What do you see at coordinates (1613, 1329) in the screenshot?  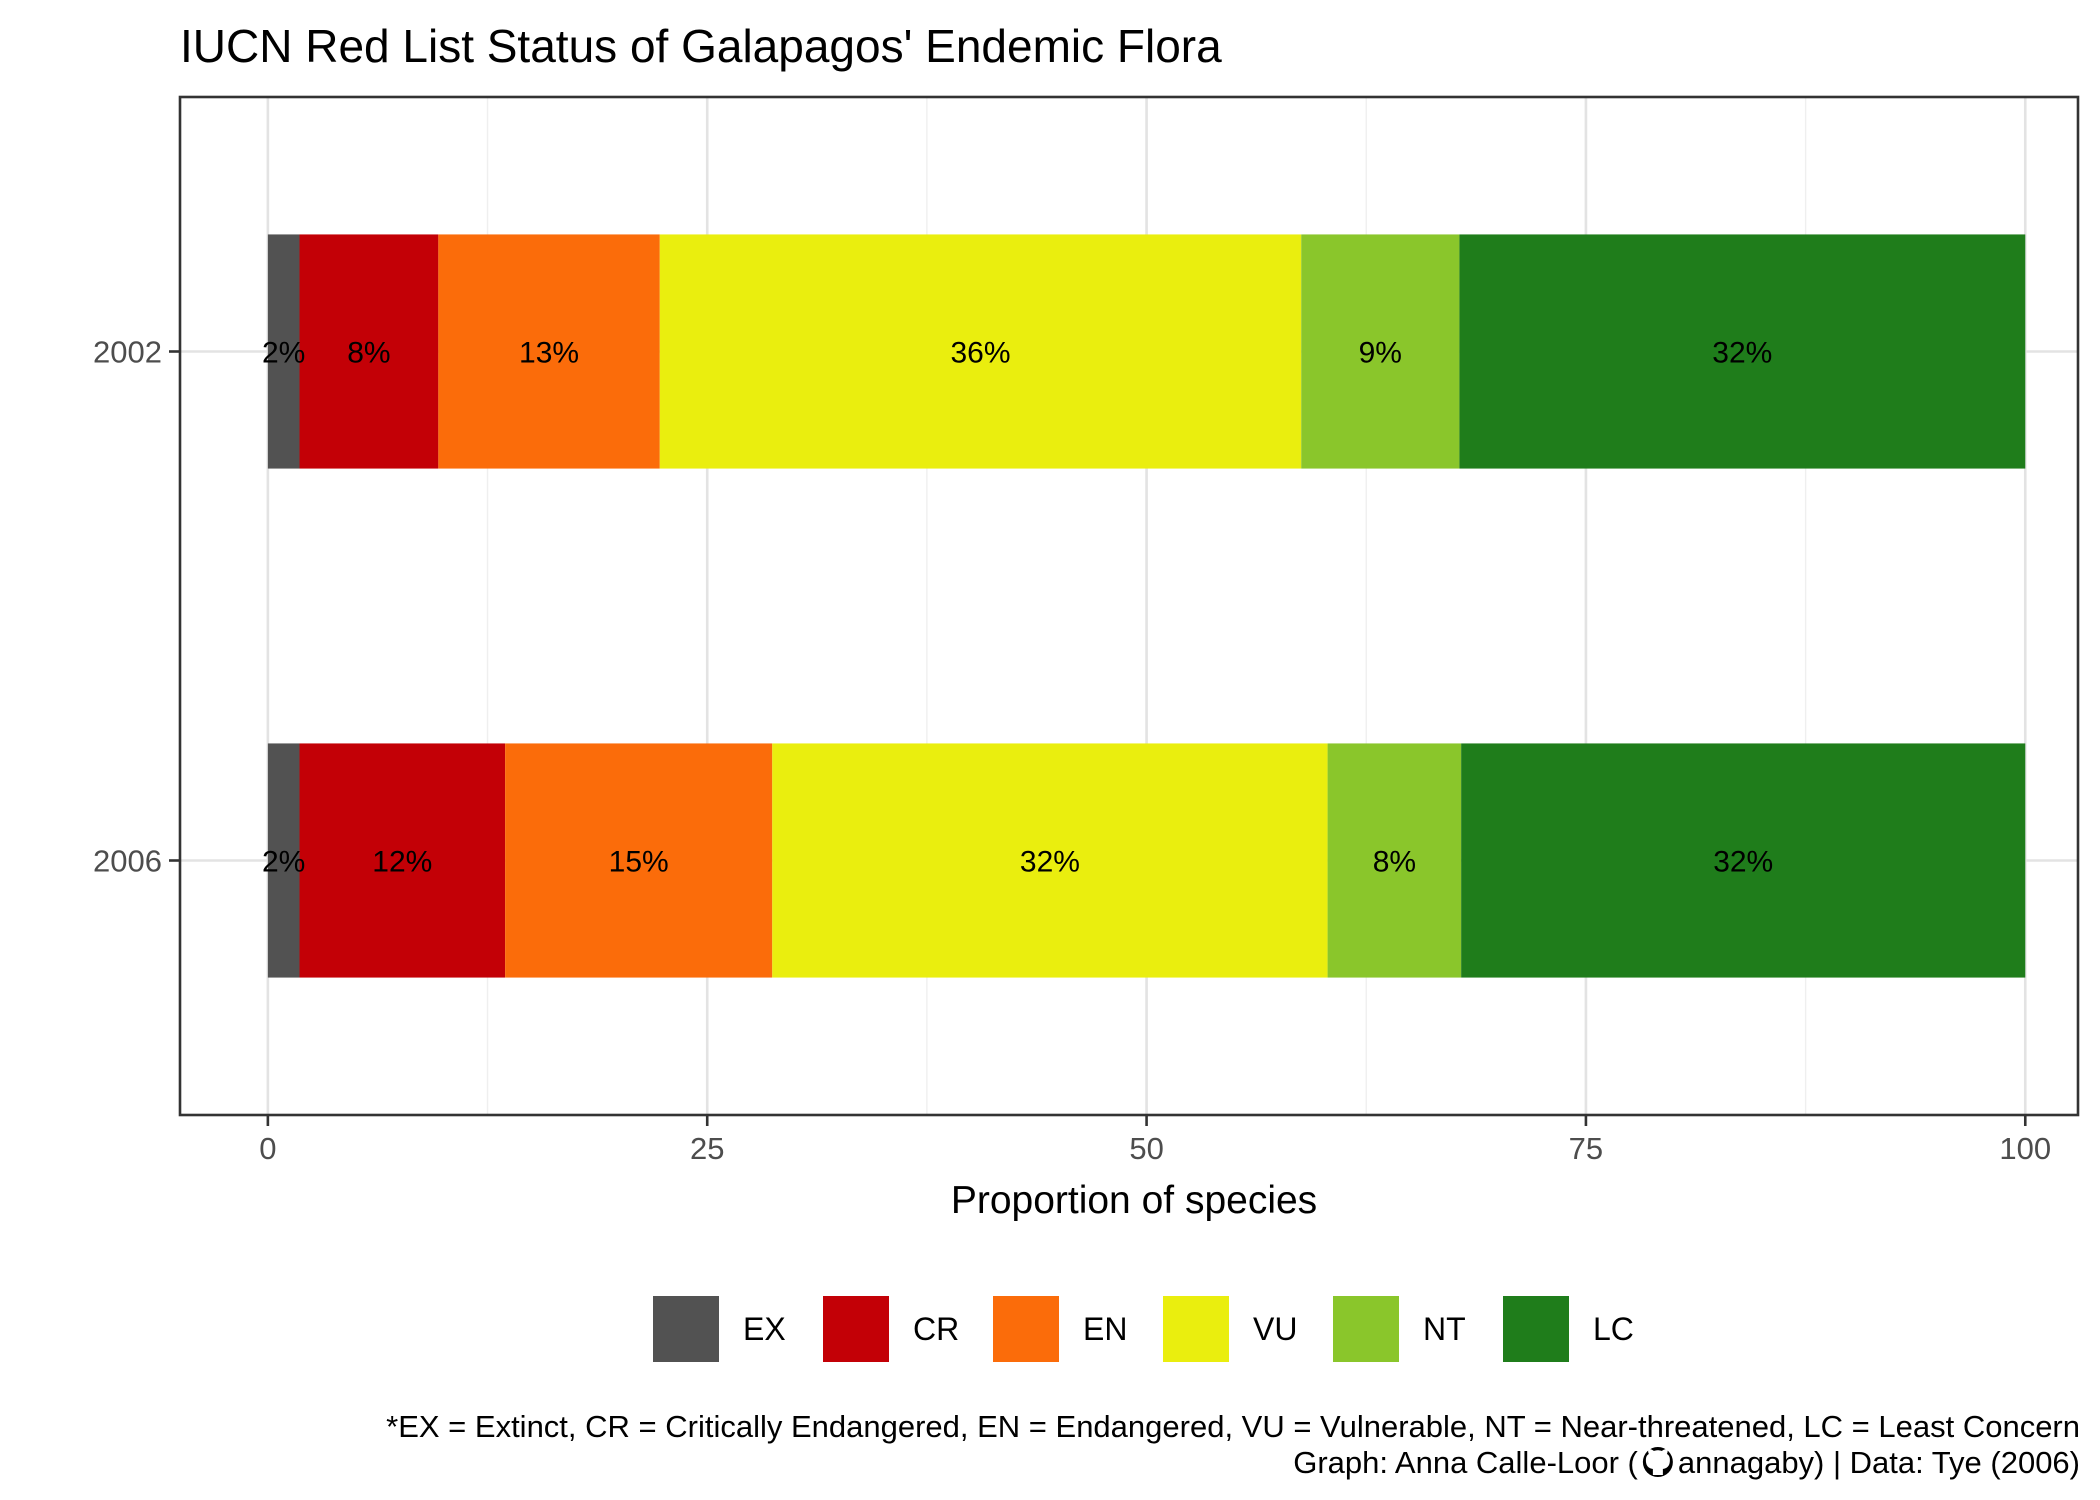 I see `legend-label-lc: LC` at bounding box center [1613, 1329].